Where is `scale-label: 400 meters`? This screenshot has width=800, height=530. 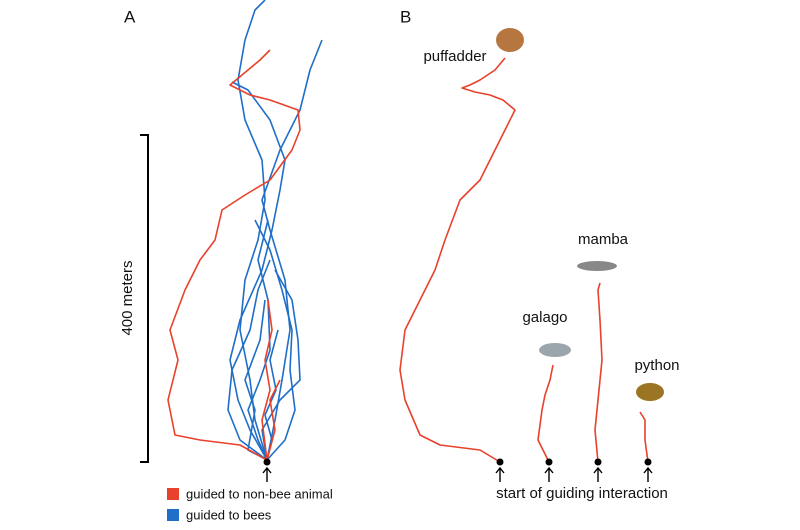 scale-label: 400 meters is located at coordinates (127, 297).